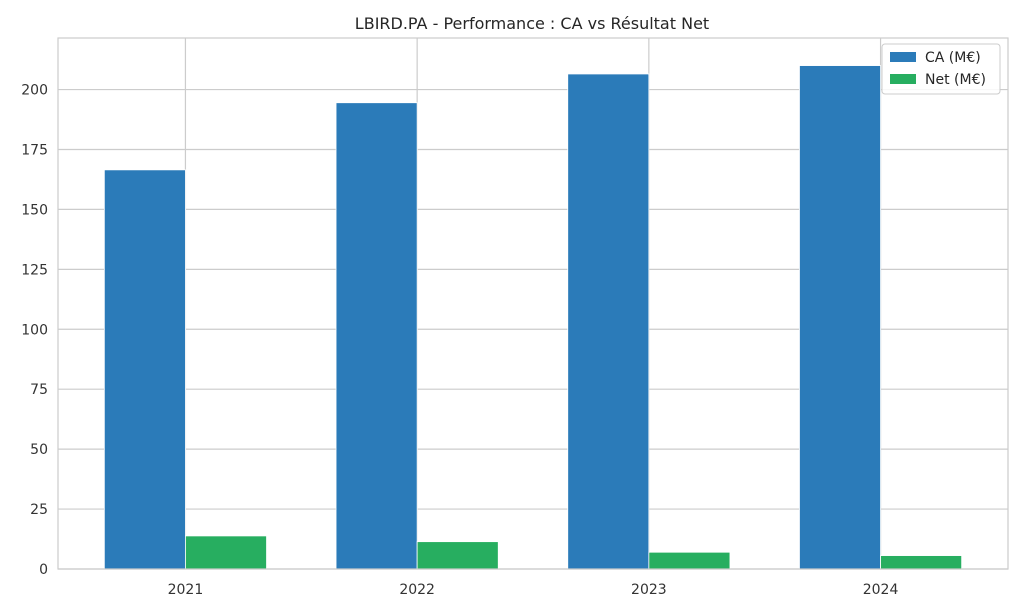  I want to click on y-tick-label: 200, so click(34, 91).